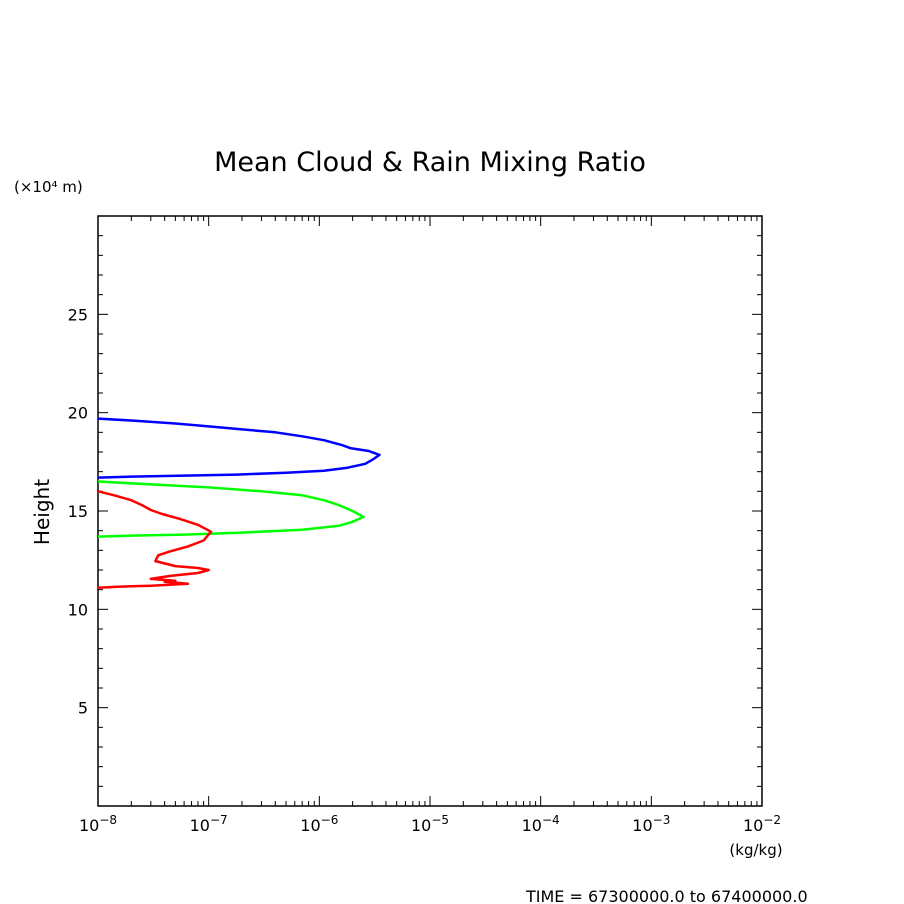 Image resolution: width=904 pixels, height=904 pixels. I want to click on x-tick-label: 10⁻⁶, so click(319, 824).